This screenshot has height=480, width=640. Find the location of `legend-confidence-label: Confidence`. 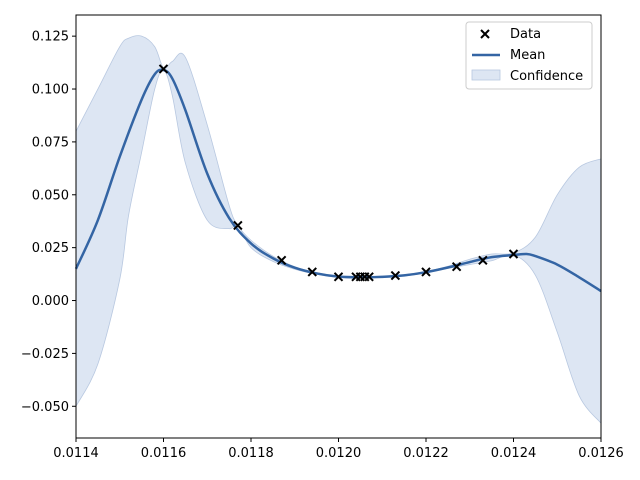

legend-confidence-label: Confidence is located at coordinates (546, 76).